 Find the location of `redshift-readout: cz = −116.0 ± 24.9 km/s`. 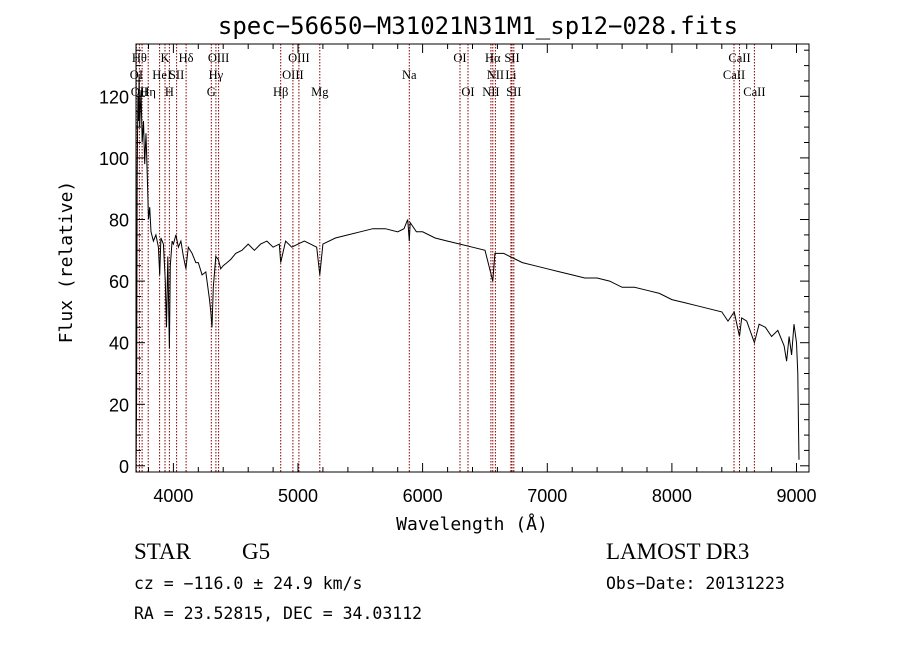

redshift-readout: cz = −116.0 ± 24.9 km/s is located at coordinates (248, 583).